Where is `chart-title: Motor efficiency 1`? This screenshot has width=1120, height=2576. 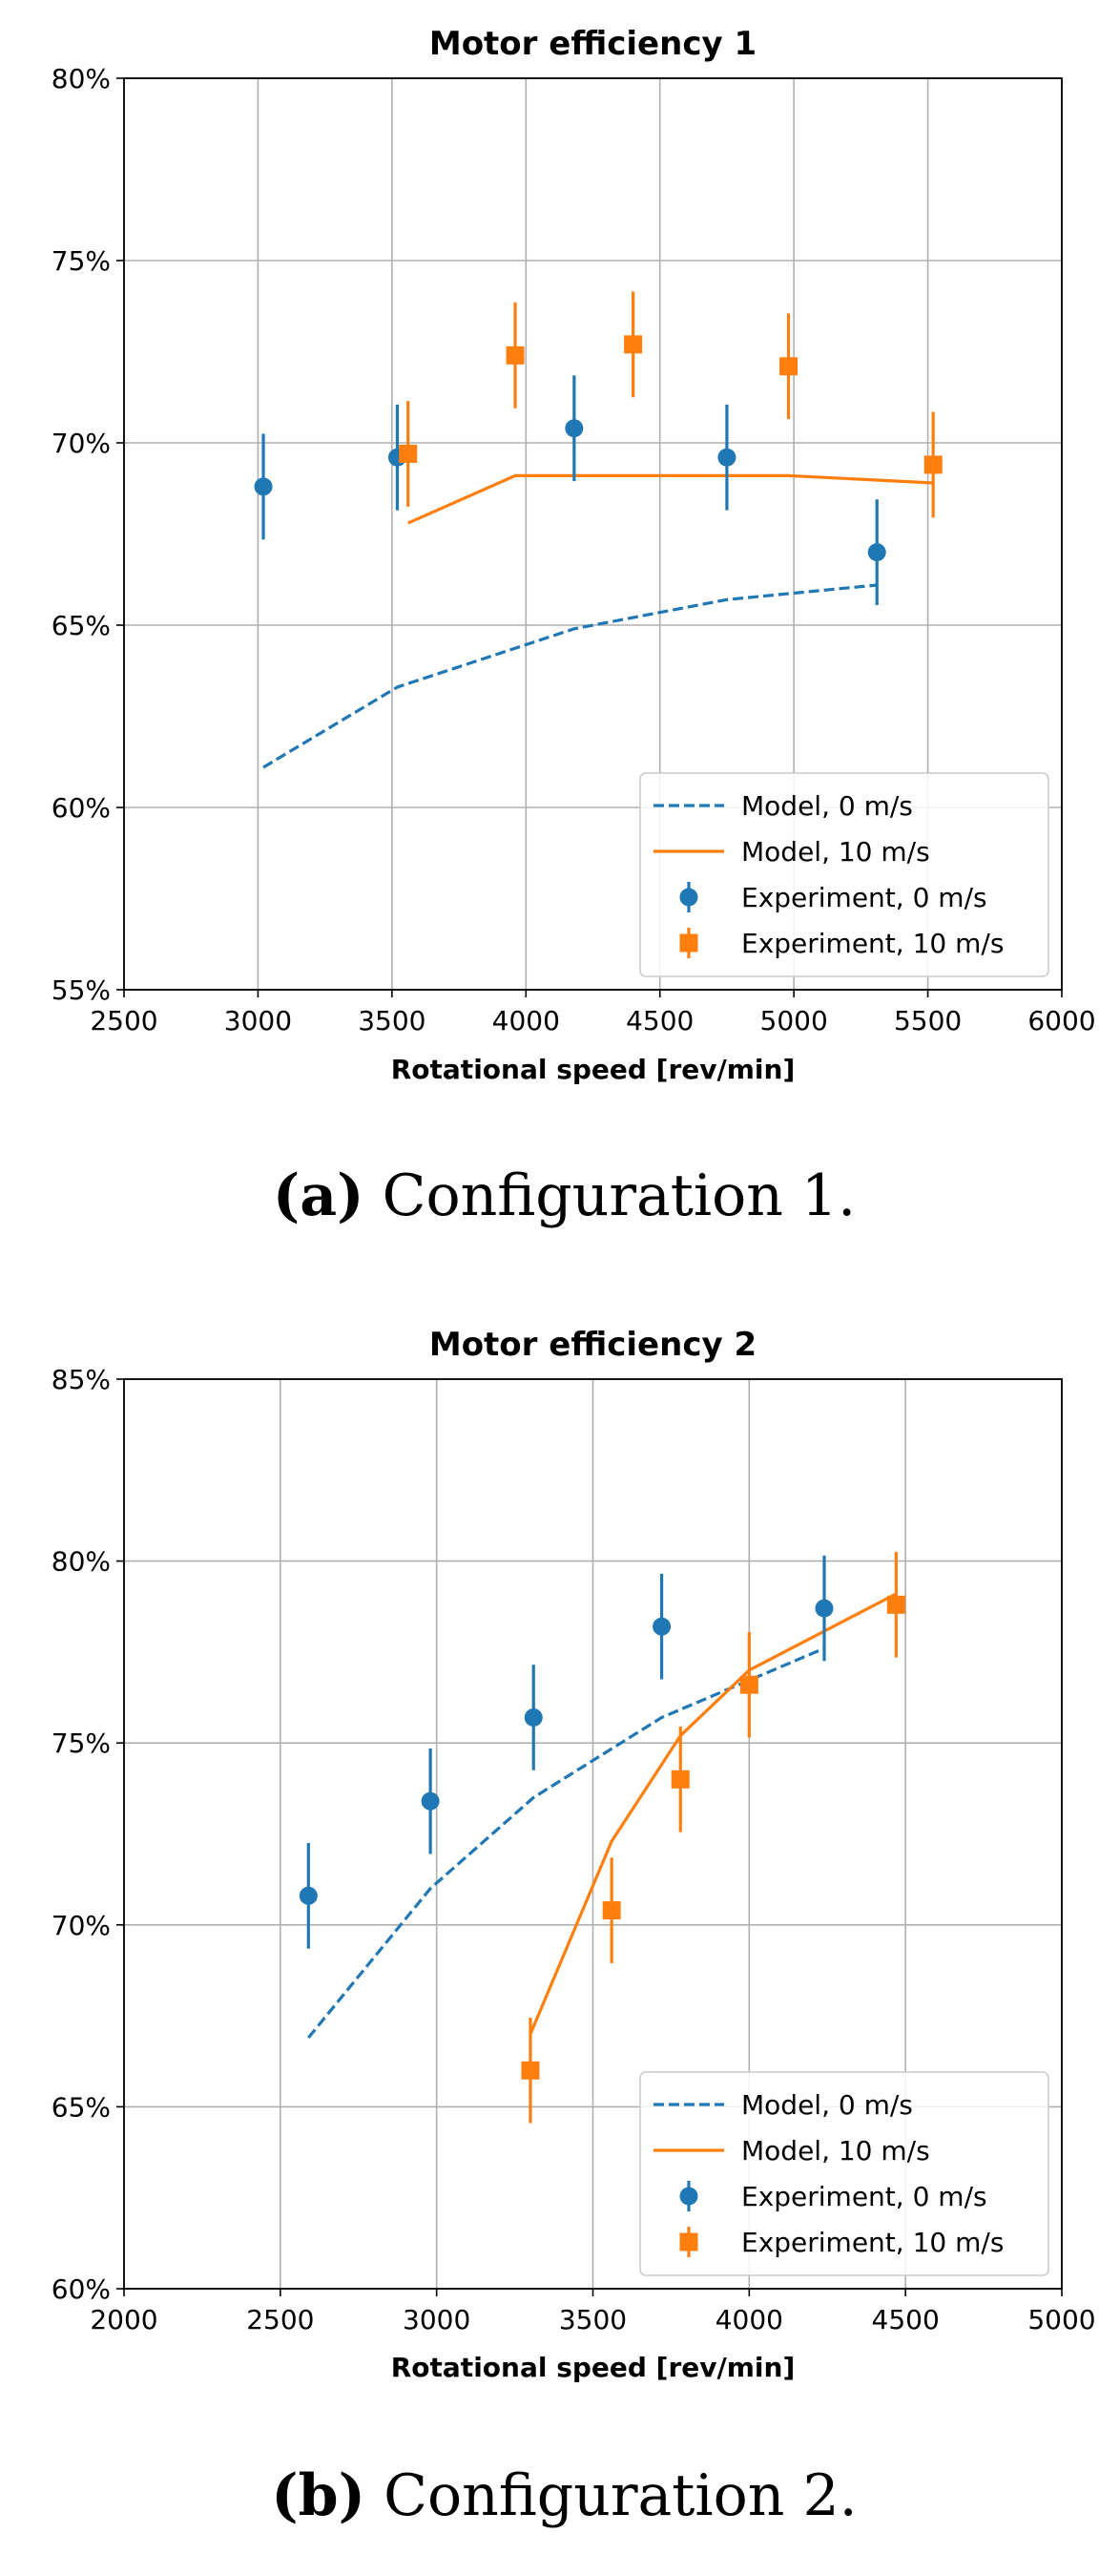 chart-title: Motor efficiency 1 is located at coordinates (593, 44).